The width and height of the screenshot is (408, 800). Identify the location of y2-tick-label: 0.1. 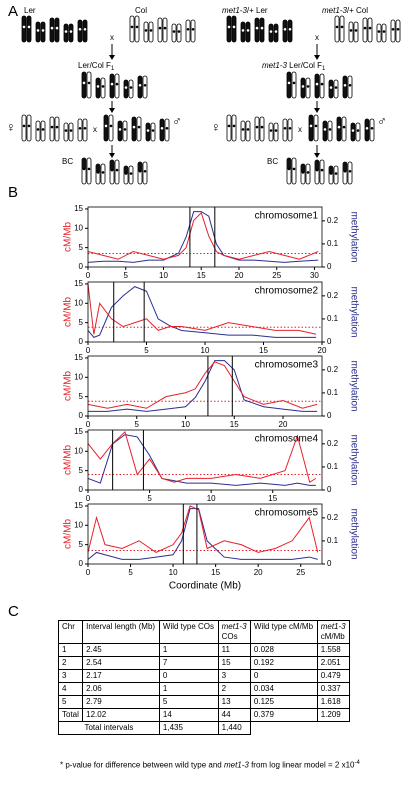
(333, 318).